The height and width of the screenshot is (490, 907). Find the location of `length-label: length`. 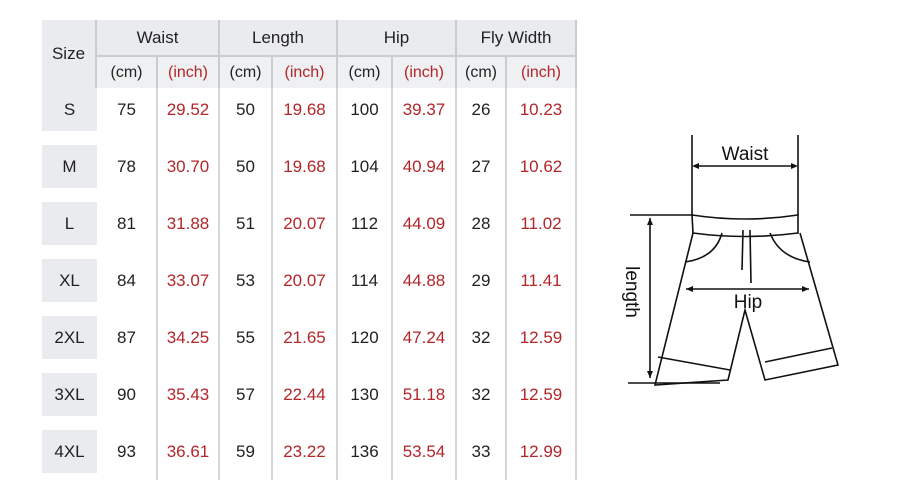

length-label: length is located at coordinates (631, 292).